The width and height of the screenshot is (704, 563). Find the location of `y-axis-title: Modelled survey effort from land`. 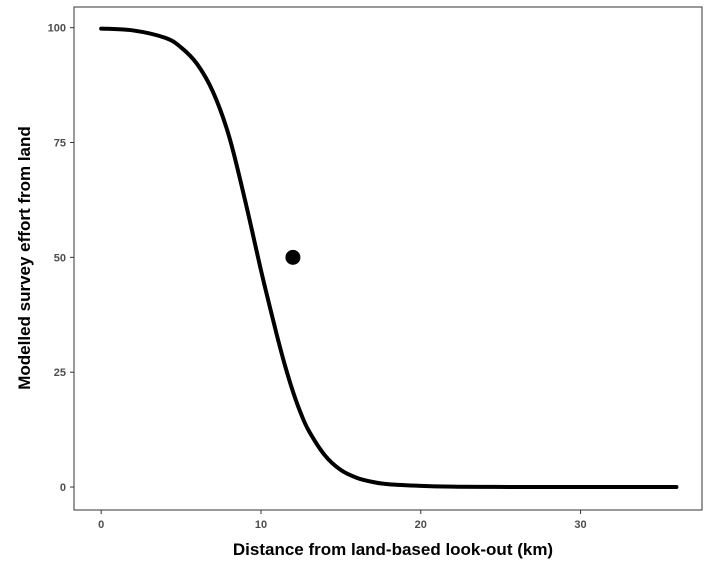

y-axis-title: Modelled survey effort from land is located at coordinates (24, 258).